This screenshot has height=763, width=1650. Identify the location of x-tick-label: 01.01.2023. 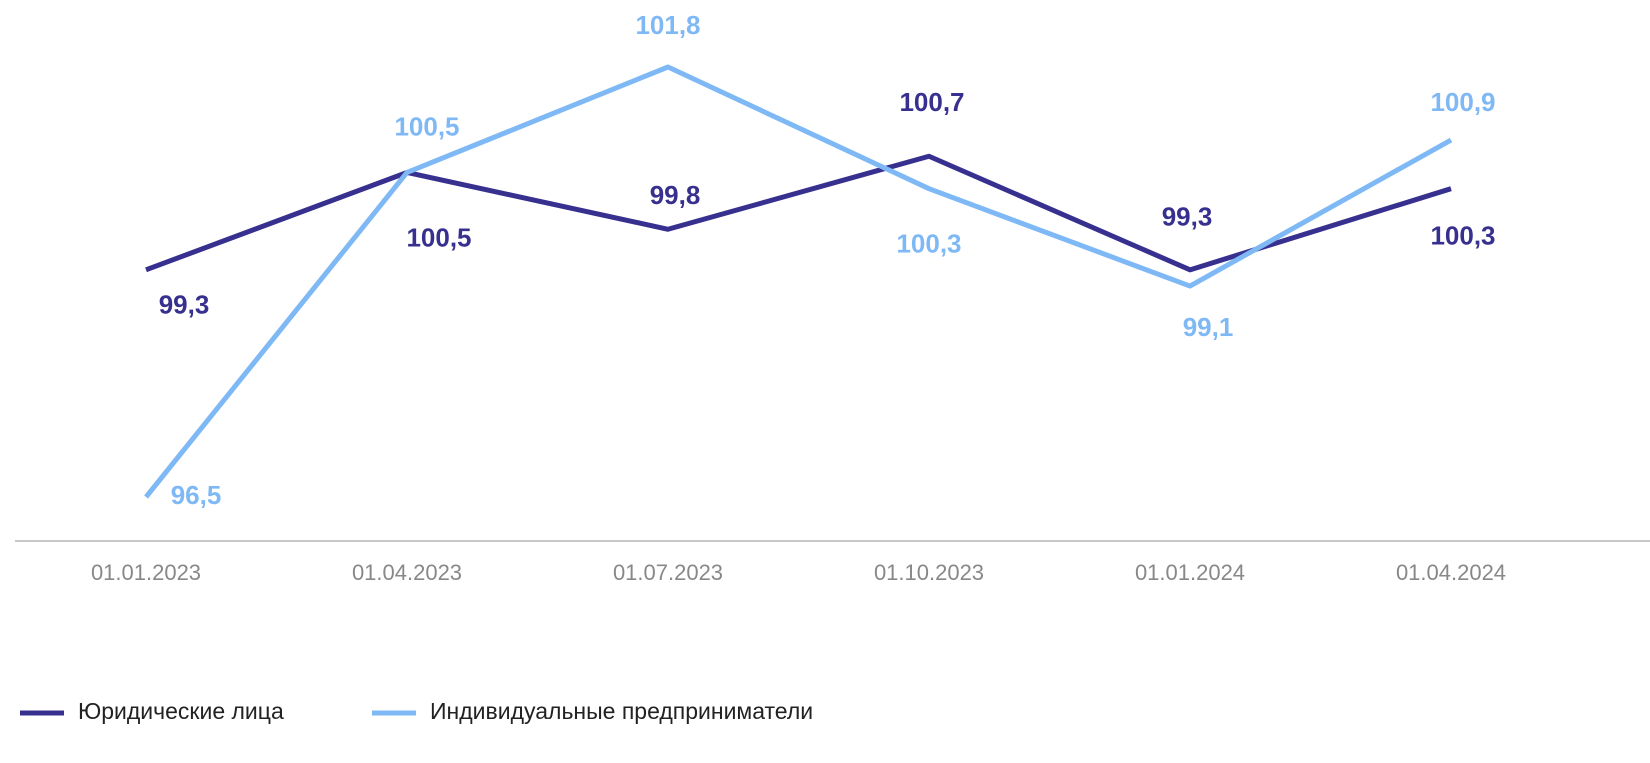
(146, 572).